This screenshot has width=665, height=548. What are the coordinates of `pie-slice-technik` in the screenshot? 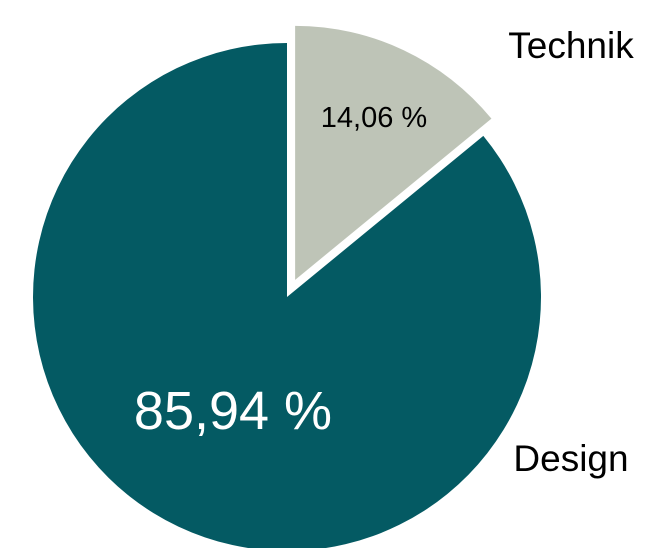 It's located at (393, 152).